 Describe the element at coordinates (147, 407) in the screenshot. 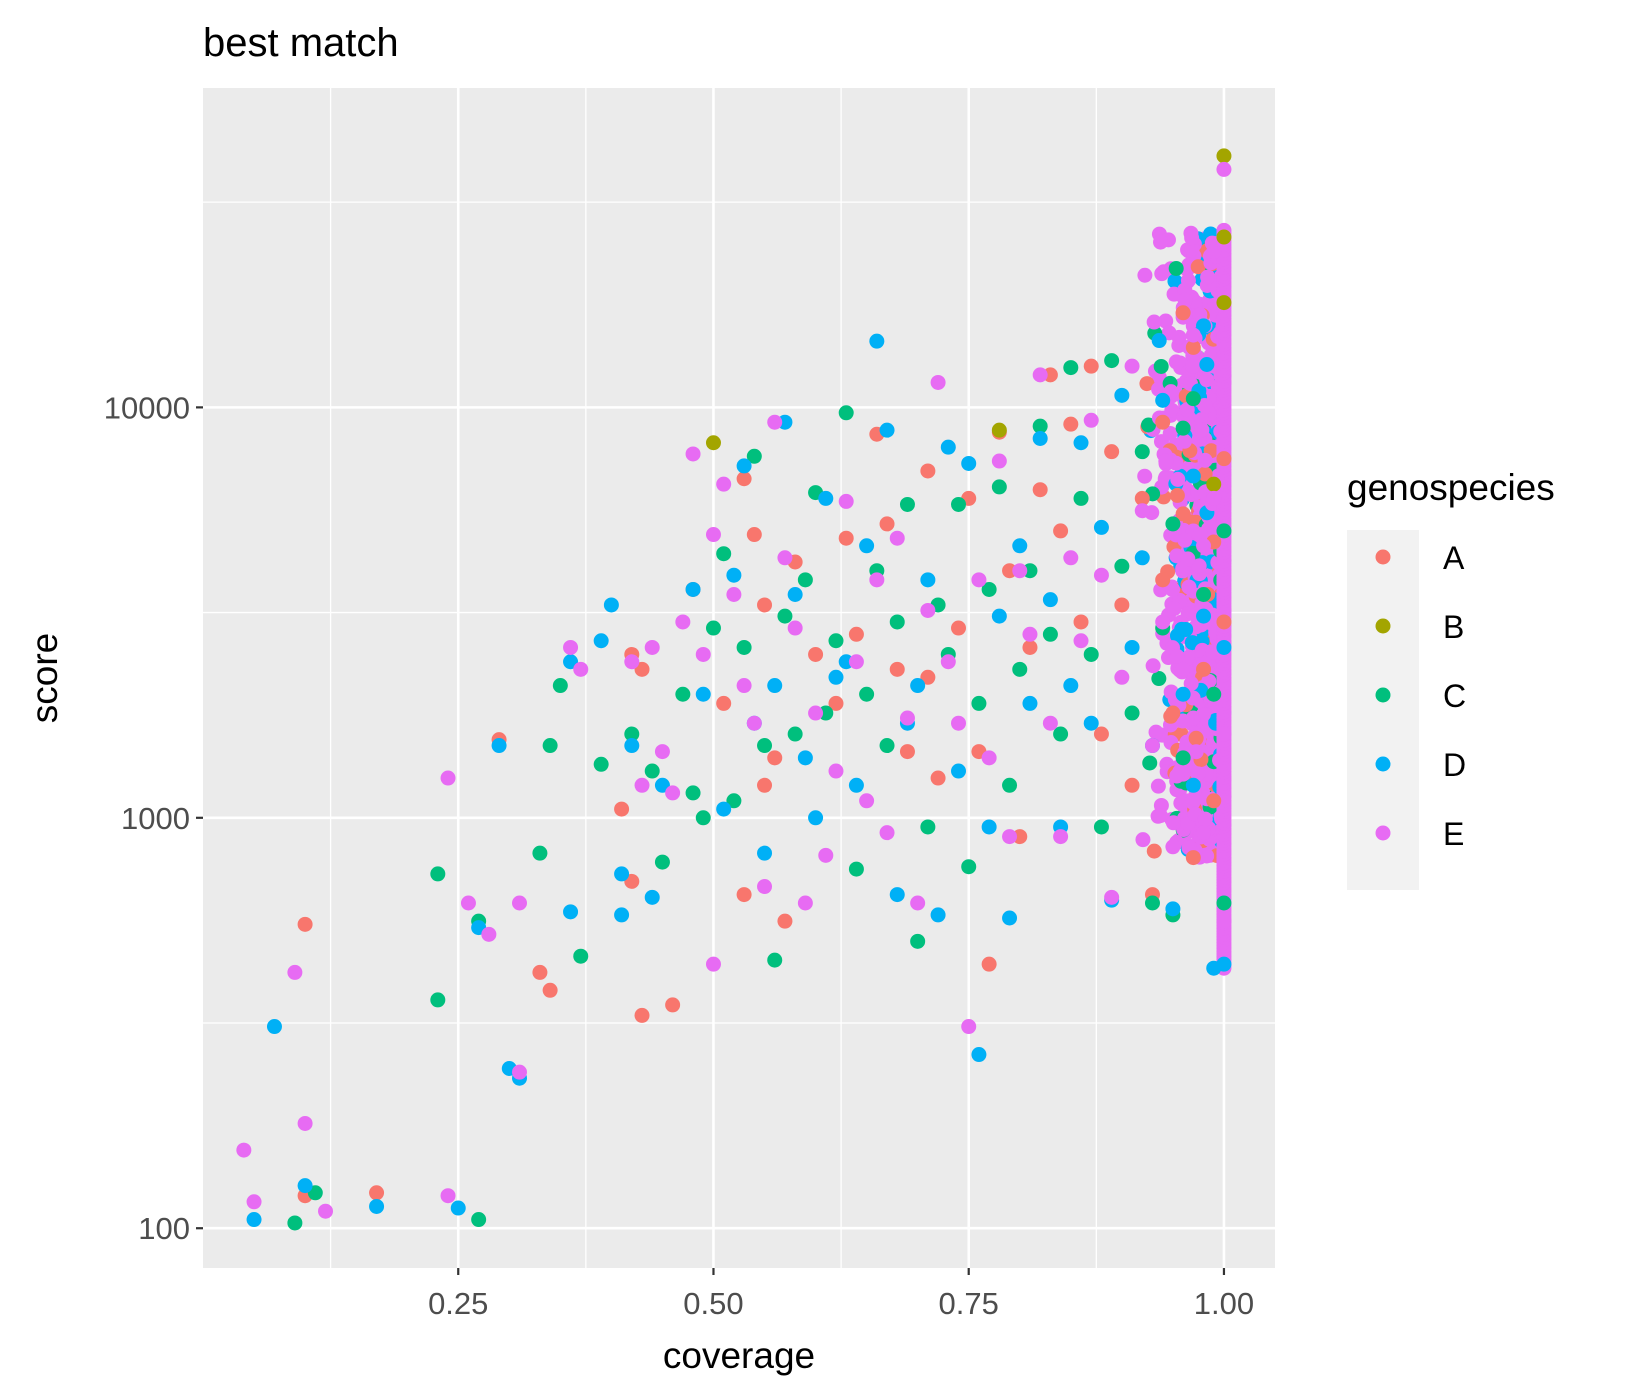

I see `y-tick-label: 10000` at that location.